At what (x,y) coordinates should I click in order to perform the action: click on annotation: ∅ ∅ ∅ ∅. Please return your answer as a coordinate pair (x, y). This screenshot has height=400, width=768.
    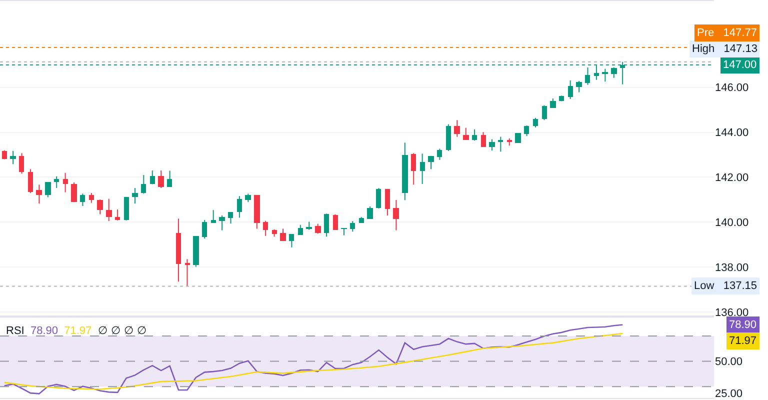
    Looking at the image, I should click on (122, 331).